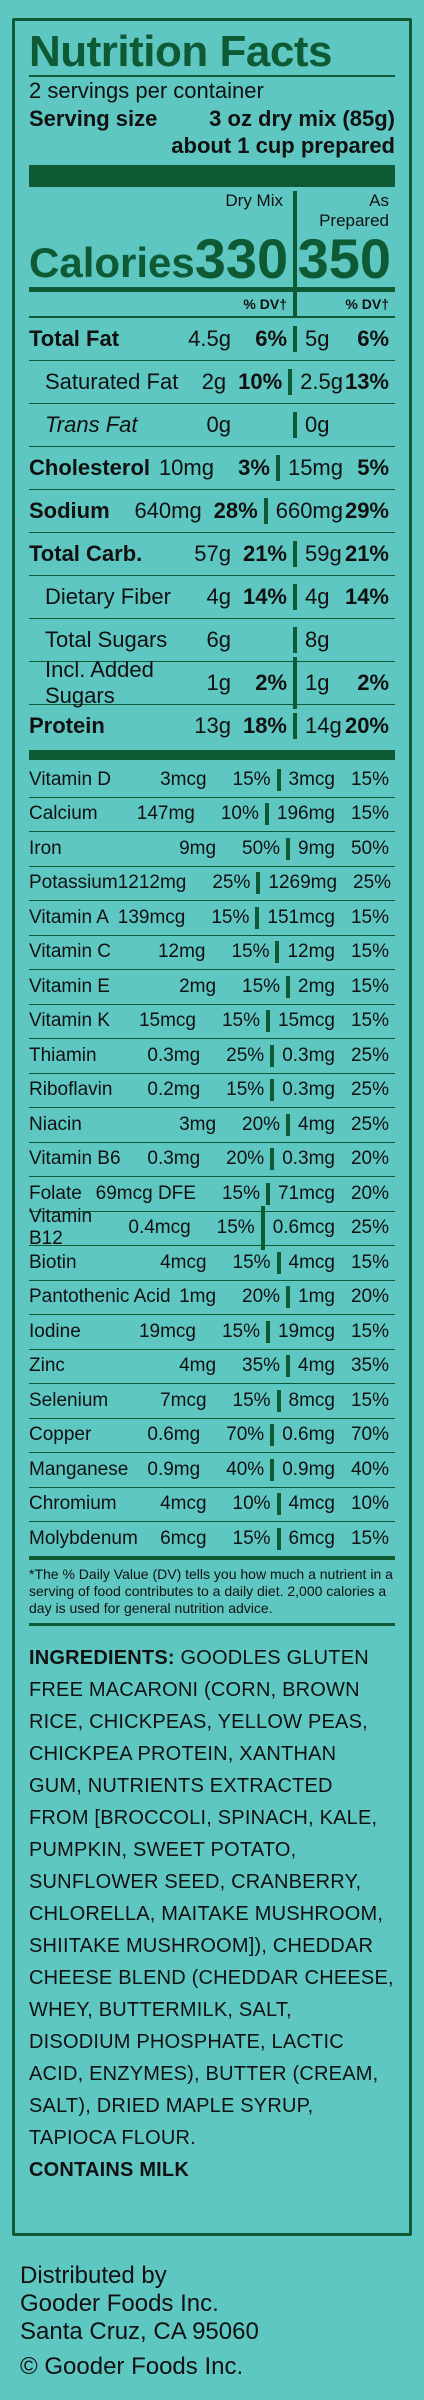 The width and height of the screenshot is (424, 2400). What do you see at coordinates (369, 1504) in the screenshot?
I see `prepared-dv: 10%` at bounding box center [369, 1504].